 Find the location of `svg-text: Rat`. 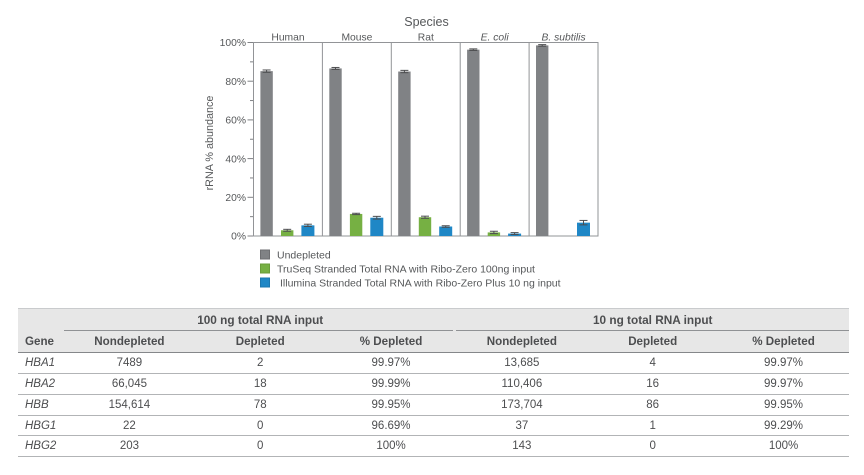

svg-text: Rat is located at coordinates (426, 37).